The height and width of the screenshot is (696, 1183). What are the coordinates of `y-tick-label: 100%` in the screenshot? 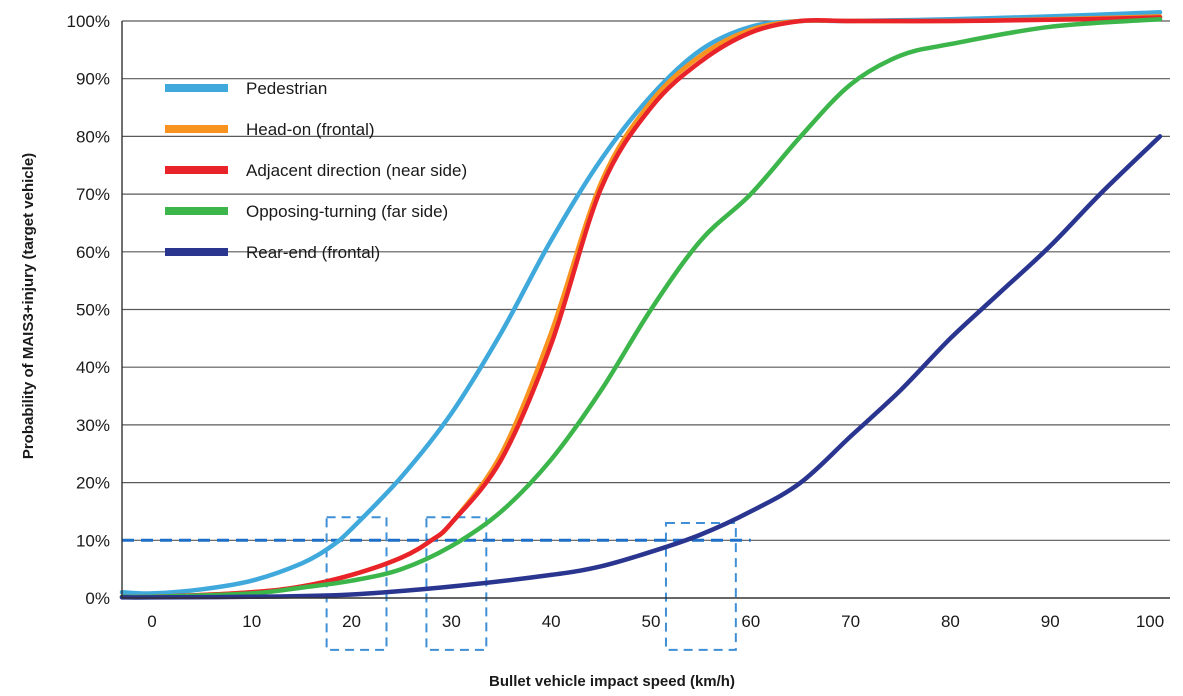 It's located at (88, 21).